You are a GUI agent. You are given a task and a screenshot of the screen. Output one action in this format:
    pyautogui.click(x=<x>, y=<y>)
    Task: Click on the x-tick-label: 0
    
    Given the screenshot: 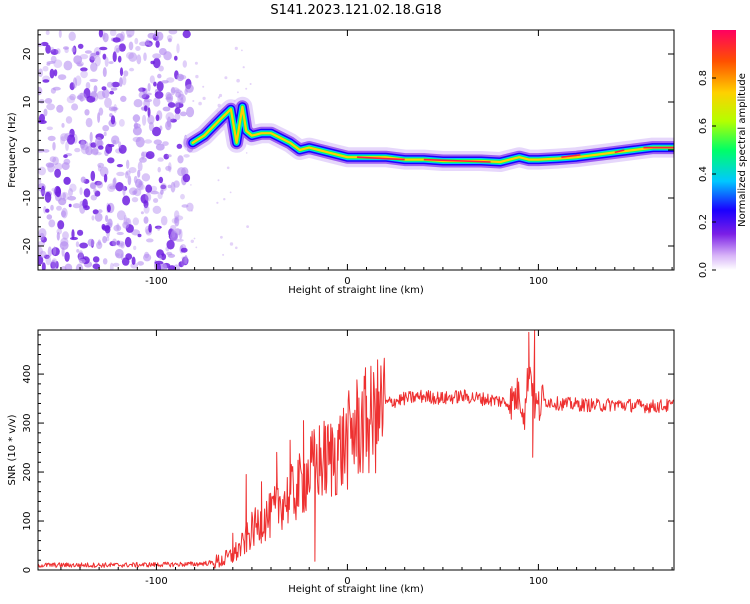 What is the action you would take?
    pyautogui.click(x=347, y=581)
    